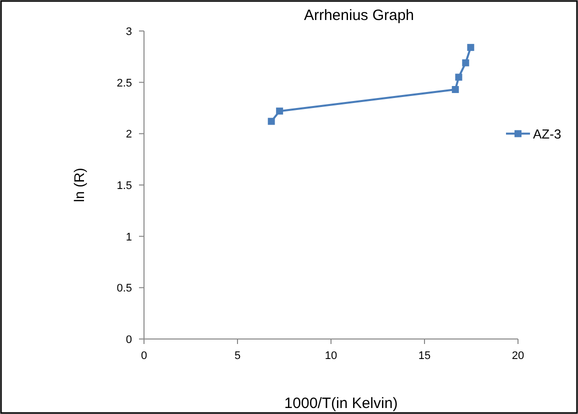  I want to click on y-tick-label: 2.5, so click(124, 83).